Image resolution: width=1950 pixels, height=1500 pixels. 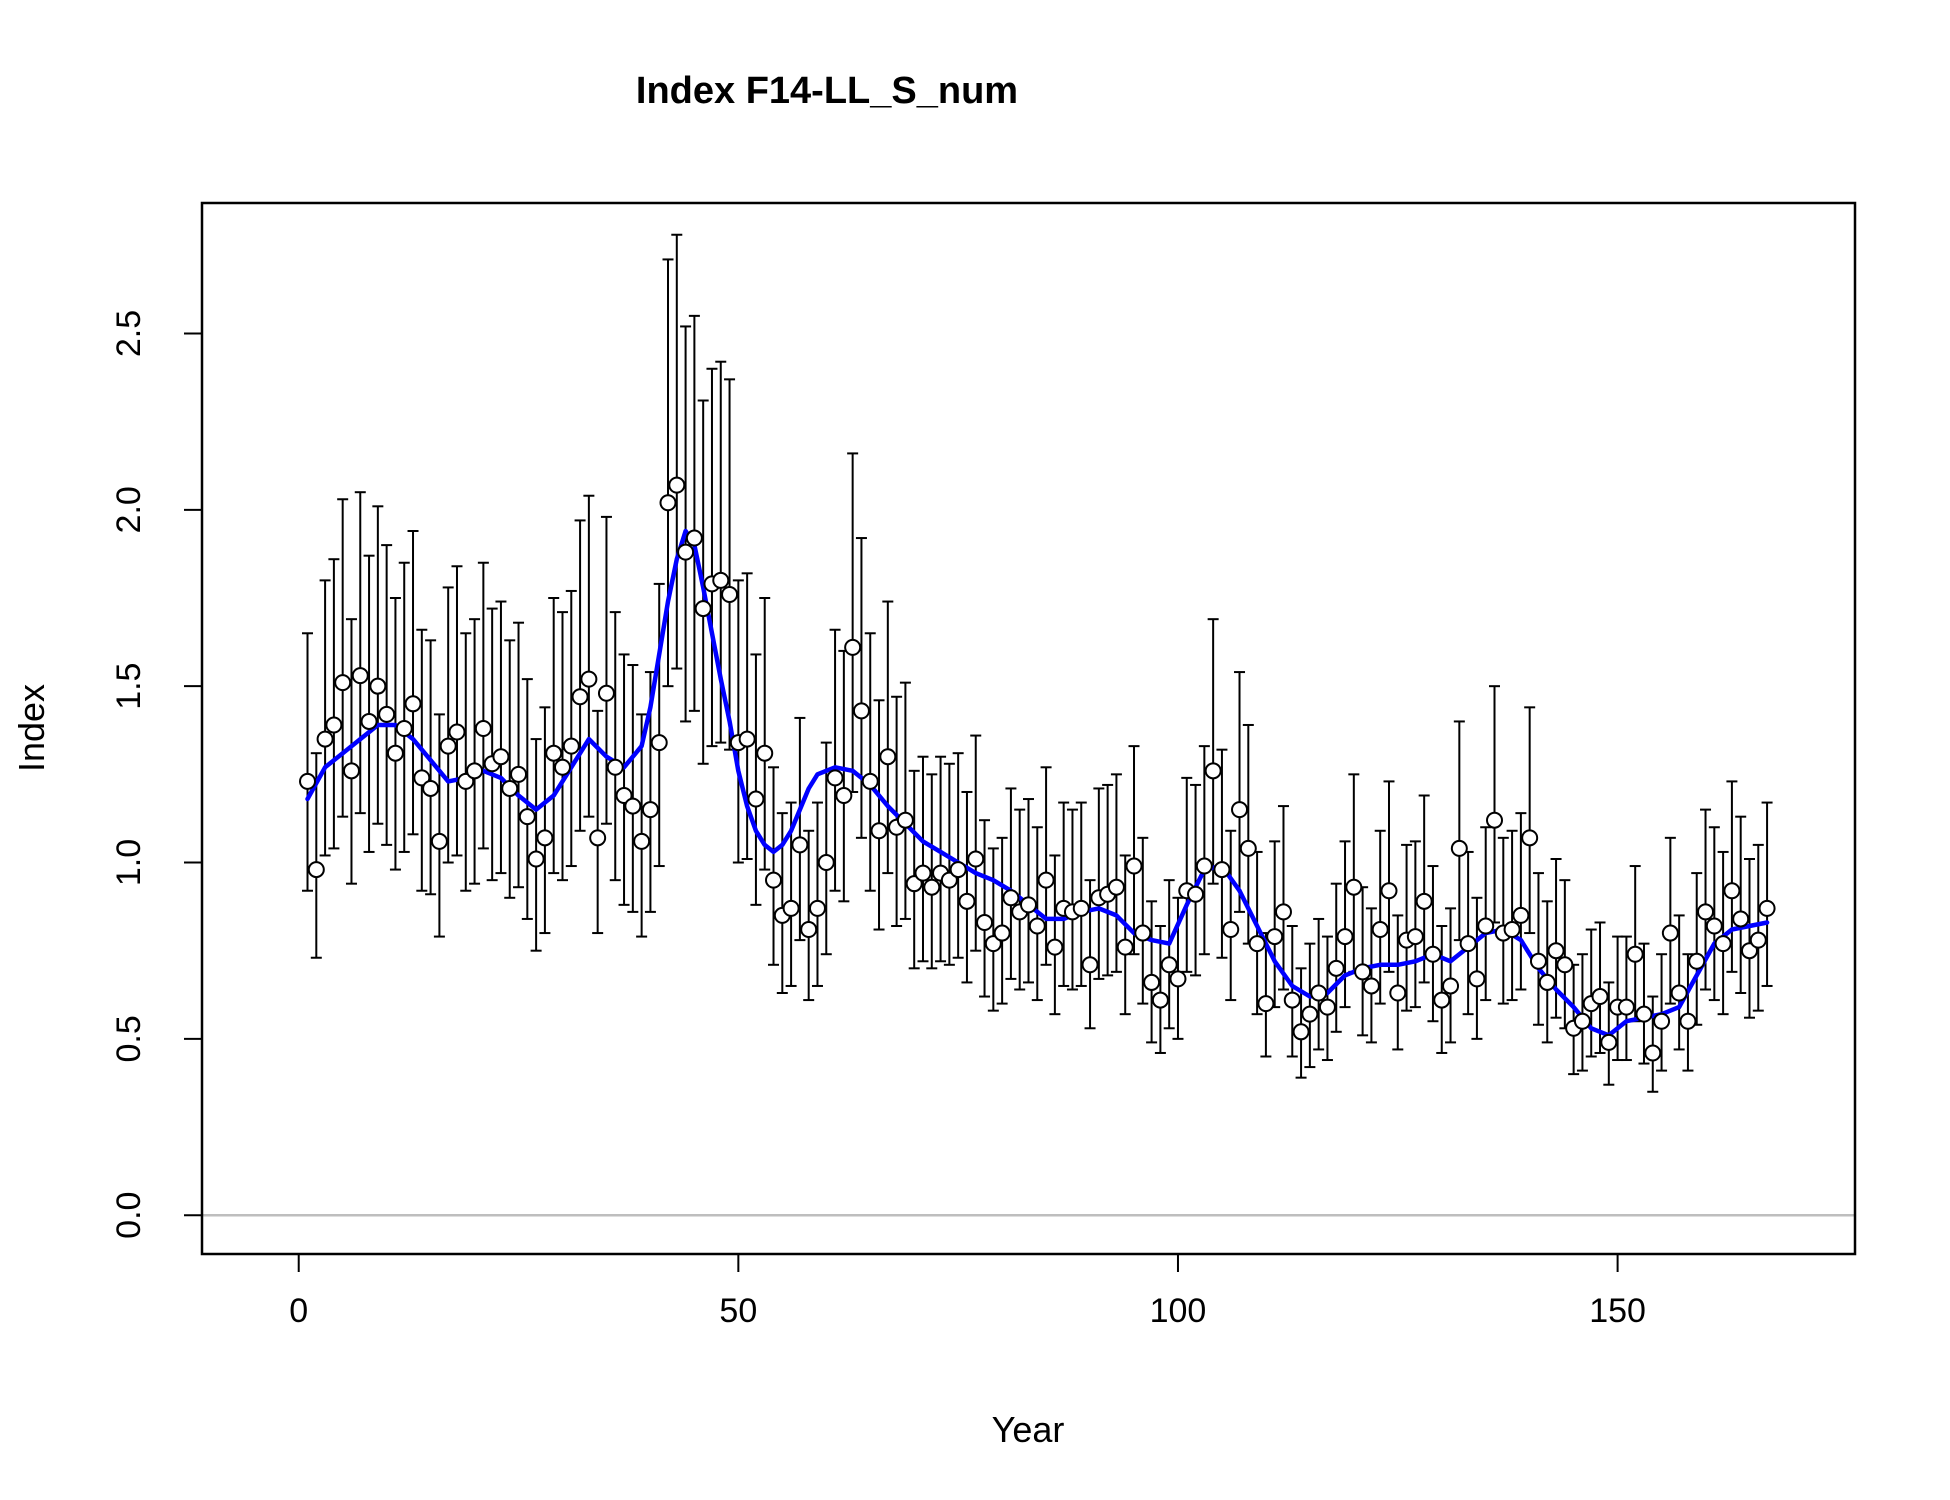 What do you see at coordinates (129, 333) in the screenshot?
I see `y-tick-label: 2.5` at bounding box center [129, 333].